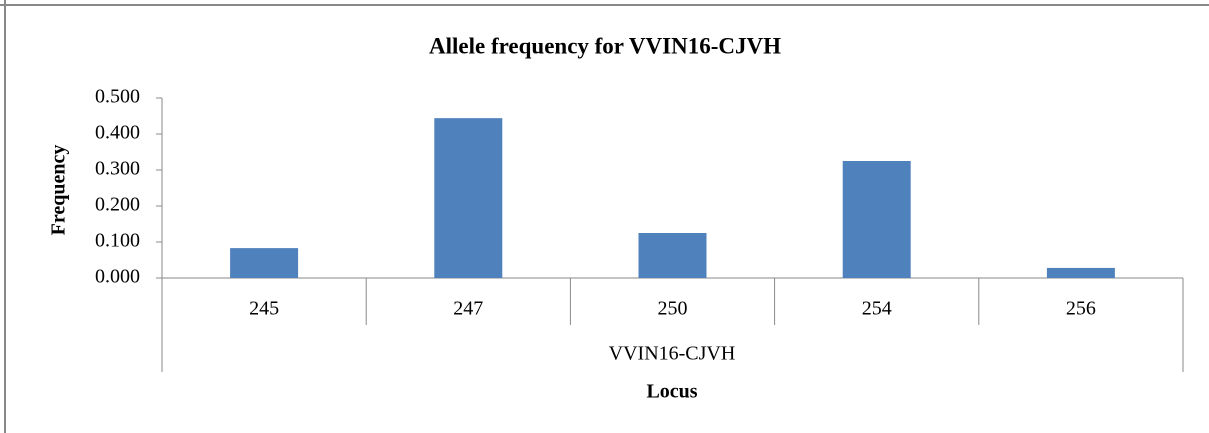 The height and width of the screenshot is (433, 1209). What do you see at coordinates (59, 190) in the screenshot?
I see `y-axis-label: Frequency` at bounding box center [59, 190].